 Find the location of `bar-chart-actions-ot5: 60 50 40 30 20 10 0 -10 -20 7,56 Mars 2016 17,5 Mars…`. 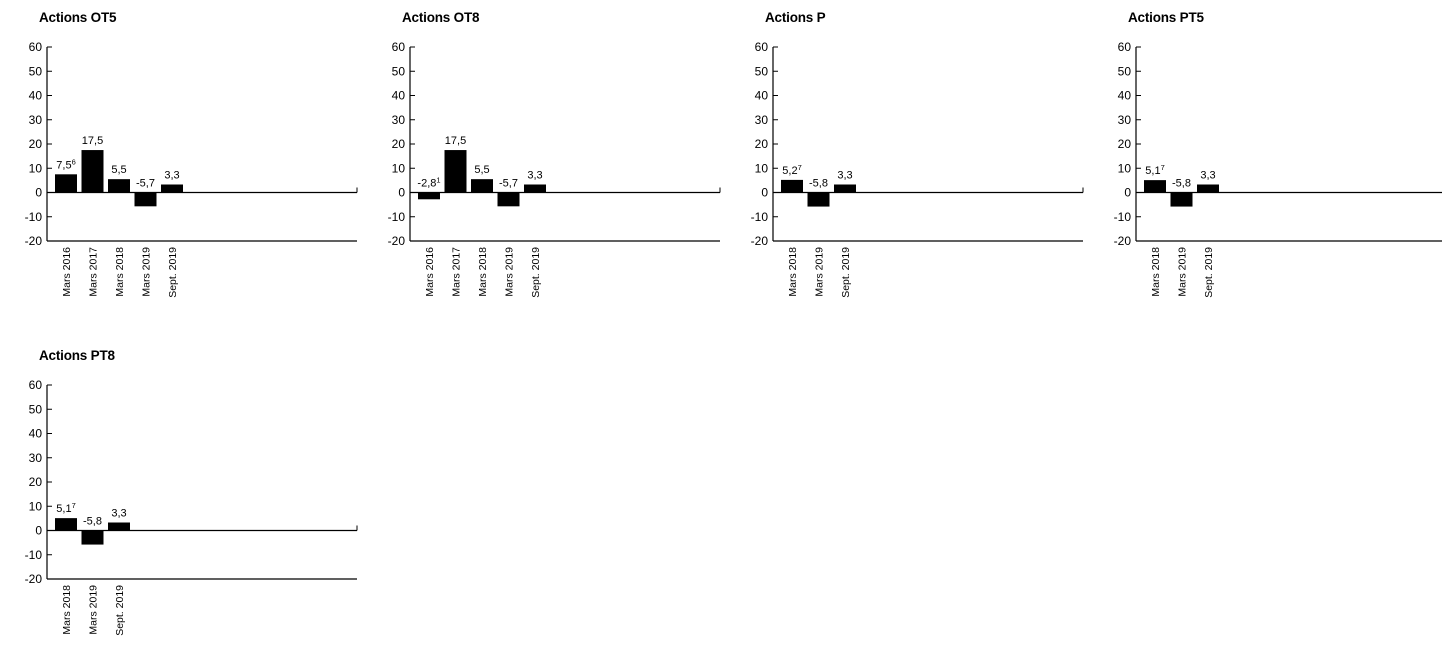

bar-chart-actions-ot5: 60 50 40 30 20 10 0 -10 -20 7,56 Mars 2016 17,5 Mars… is located at coordinates (191, 169).